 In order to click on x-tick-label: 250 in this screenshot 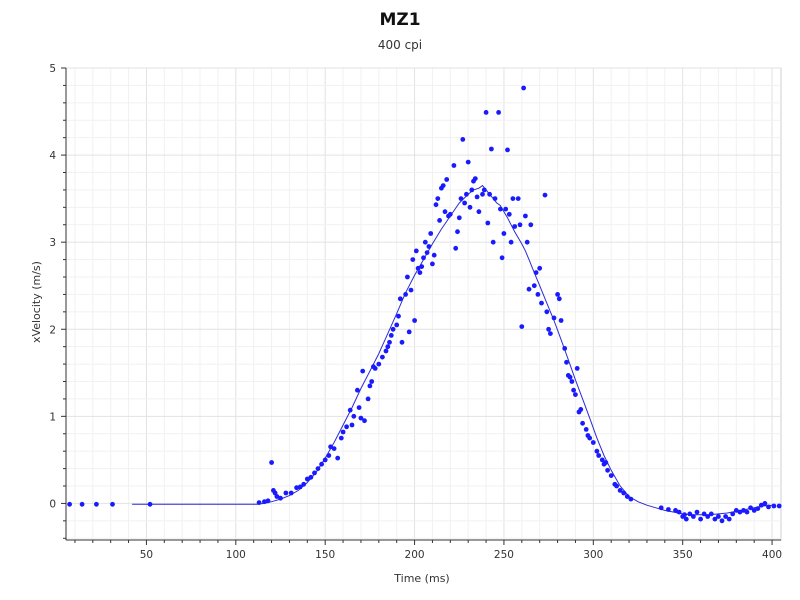, I will do `click(504, 555)`.